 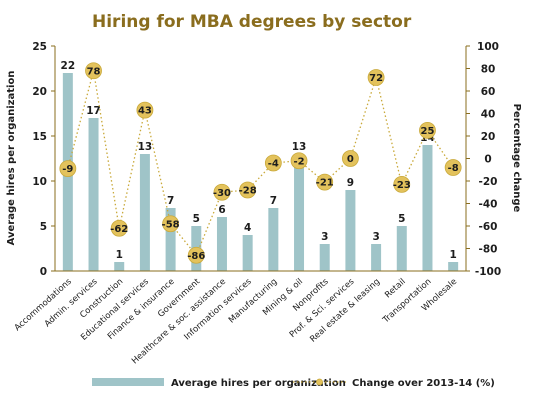 I want to click on legend-bar-swatch, so click(x=128, y=382).